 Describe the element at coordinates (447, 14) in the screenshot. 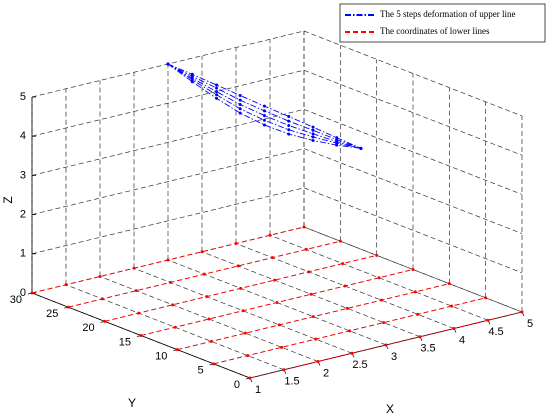

I see `legend-label: The 5 steps deformation of upper line` at that location.